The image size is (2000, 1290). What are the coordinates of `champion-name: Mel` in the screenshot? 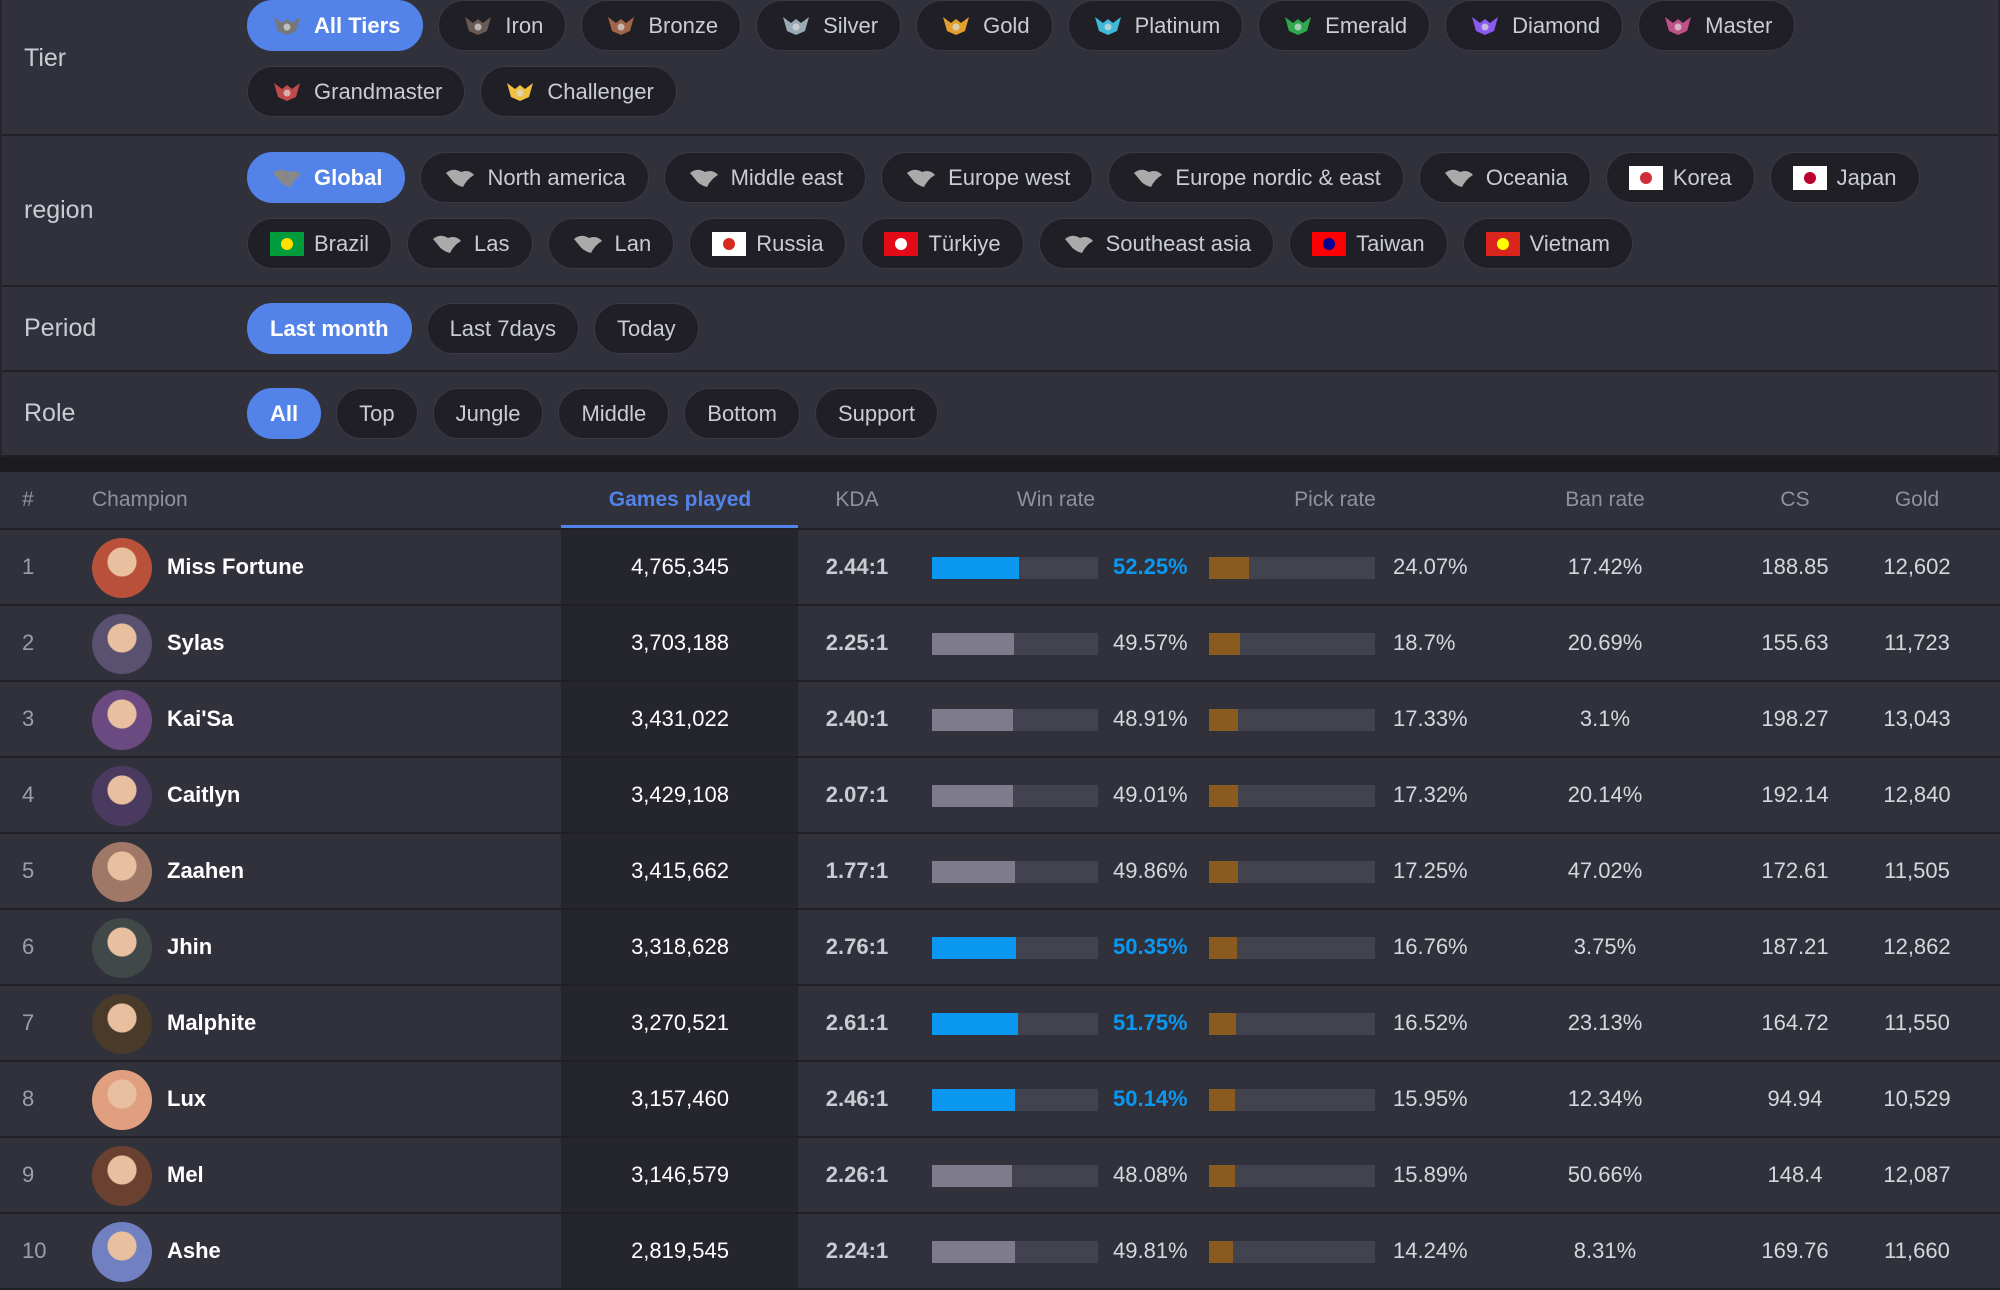 It's located at (185, 1174).